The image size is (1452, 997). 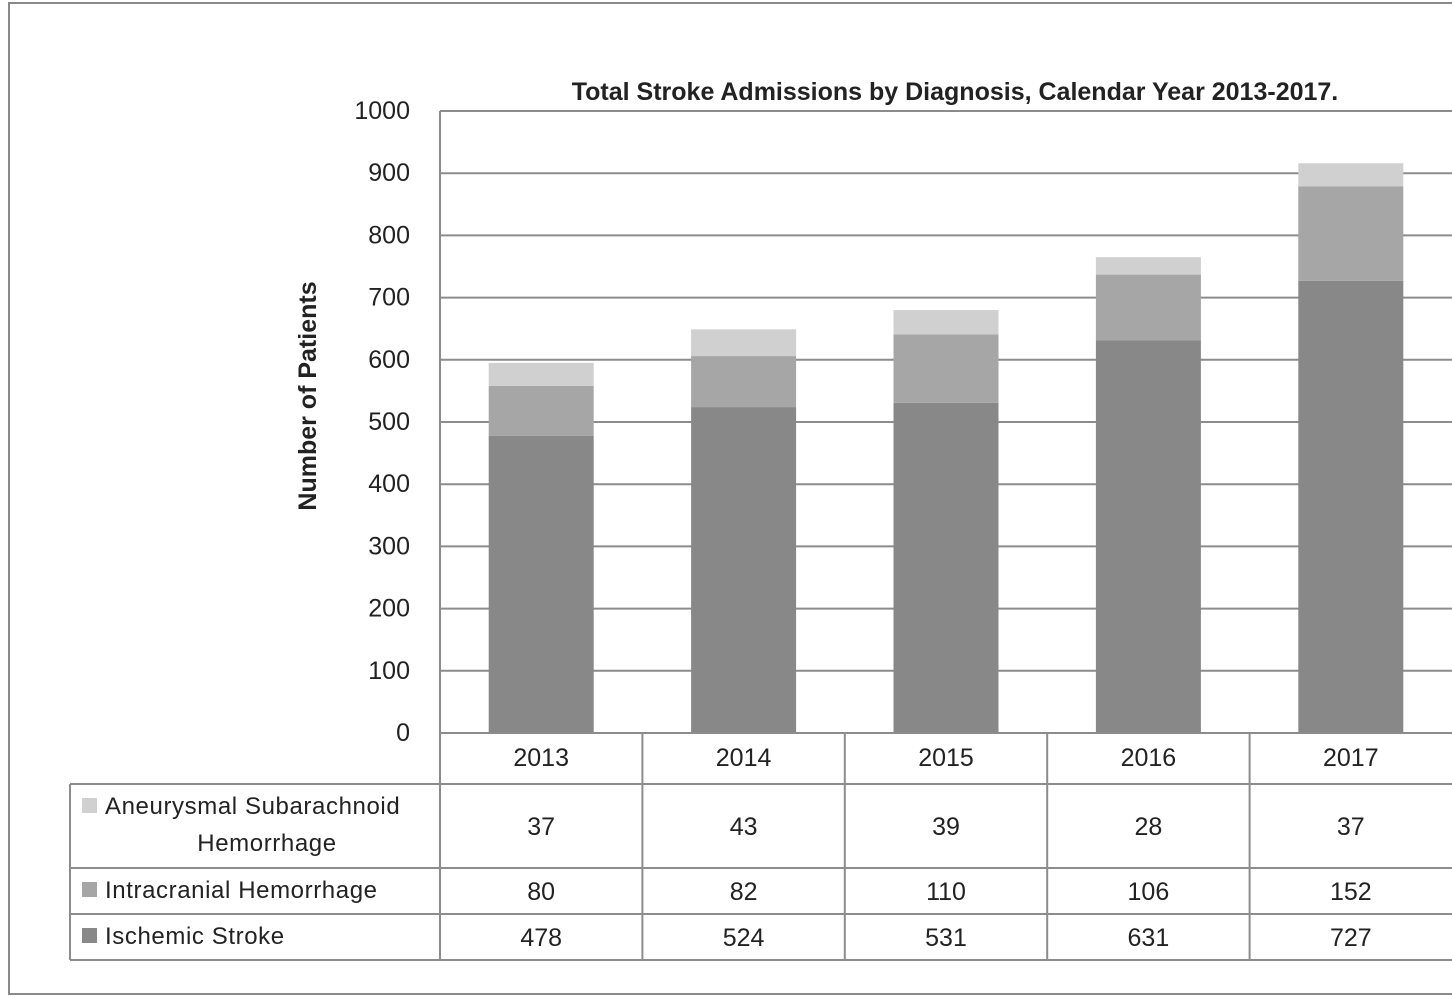 What do you see at coordinates (195, 936) in the screenshot?
I see `series-name: Ischemic Stroke` at bounding box center [195, 936].